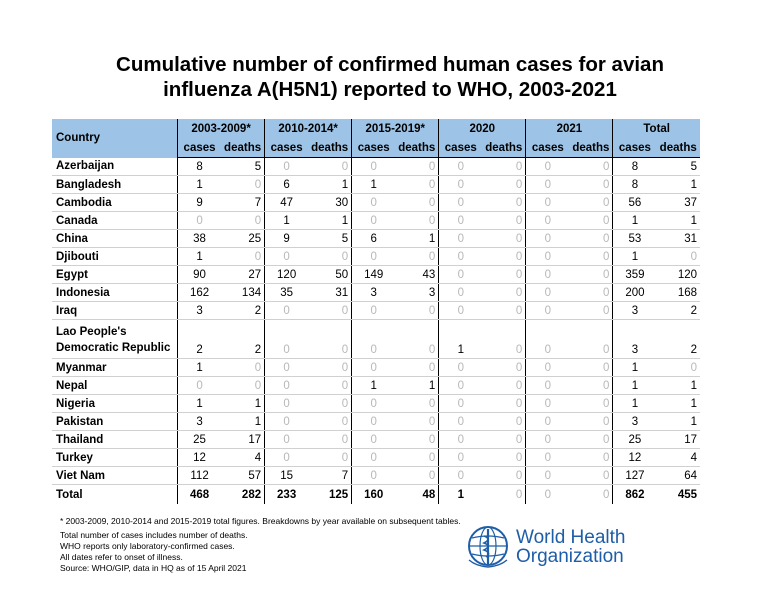  Describe the element at coordinates (199, 457) in the screenshot. I see `cases-cell: 12` at that location.